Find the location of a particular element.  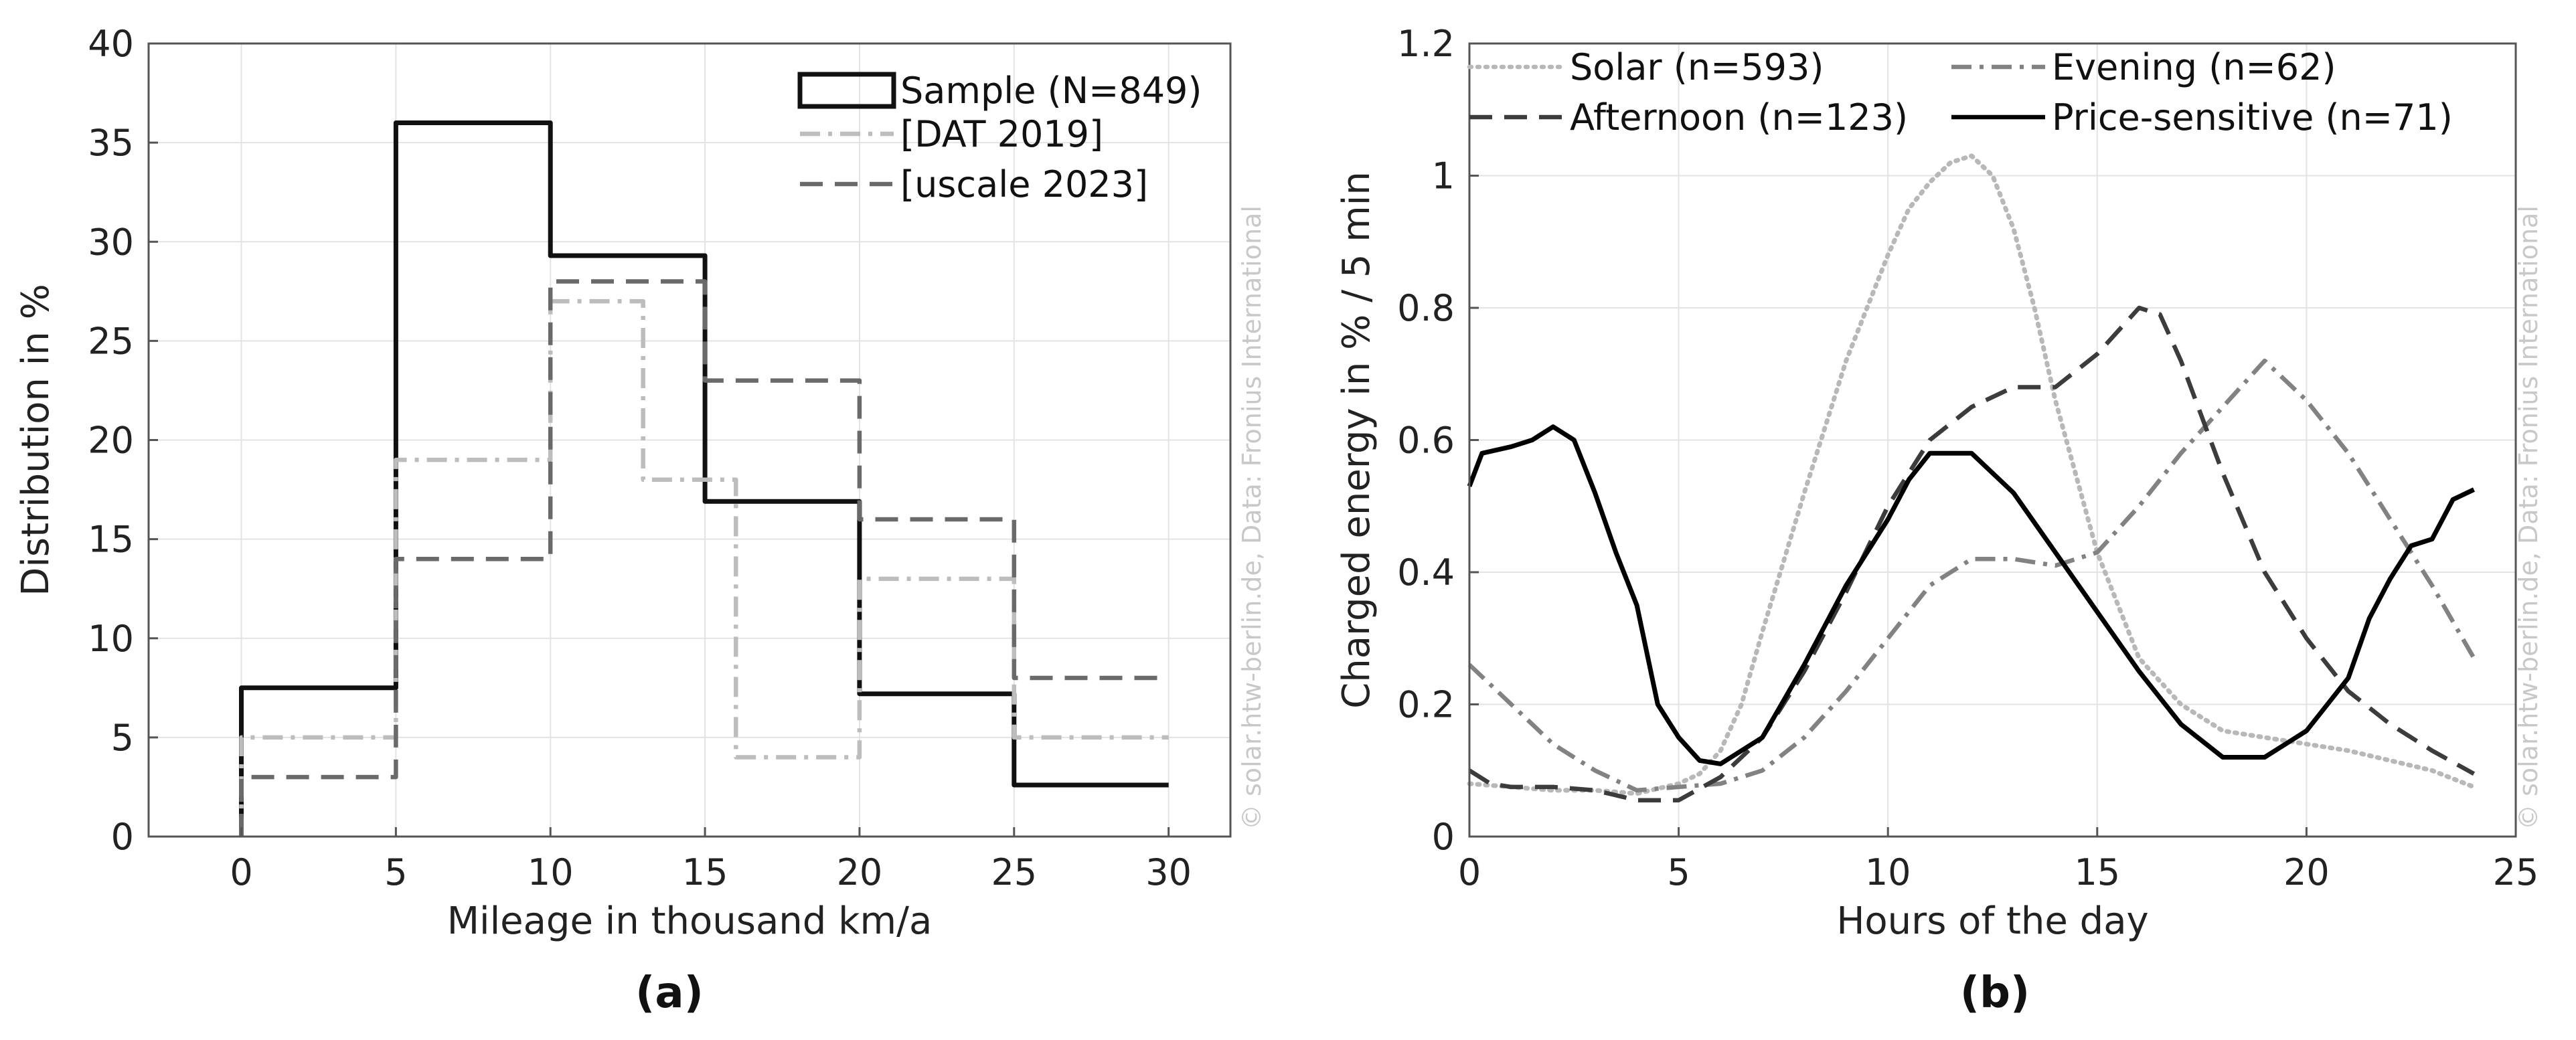

legend-label-uscale: [uscale 2023] is located at coordinates (1024, 184).